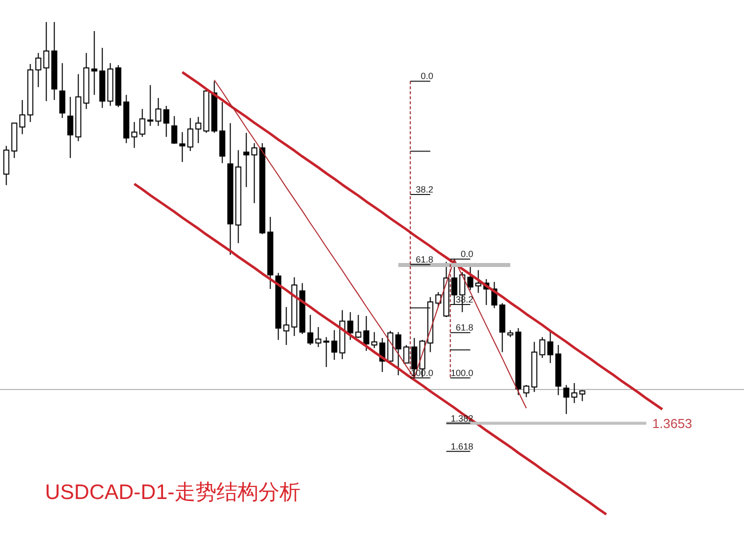 The width and height of the screenshot is (744, 536). What do you see at coordinates (425, 189) in the screenshot?
I see `annotation: 38.2` at bounding box center [425, 189].